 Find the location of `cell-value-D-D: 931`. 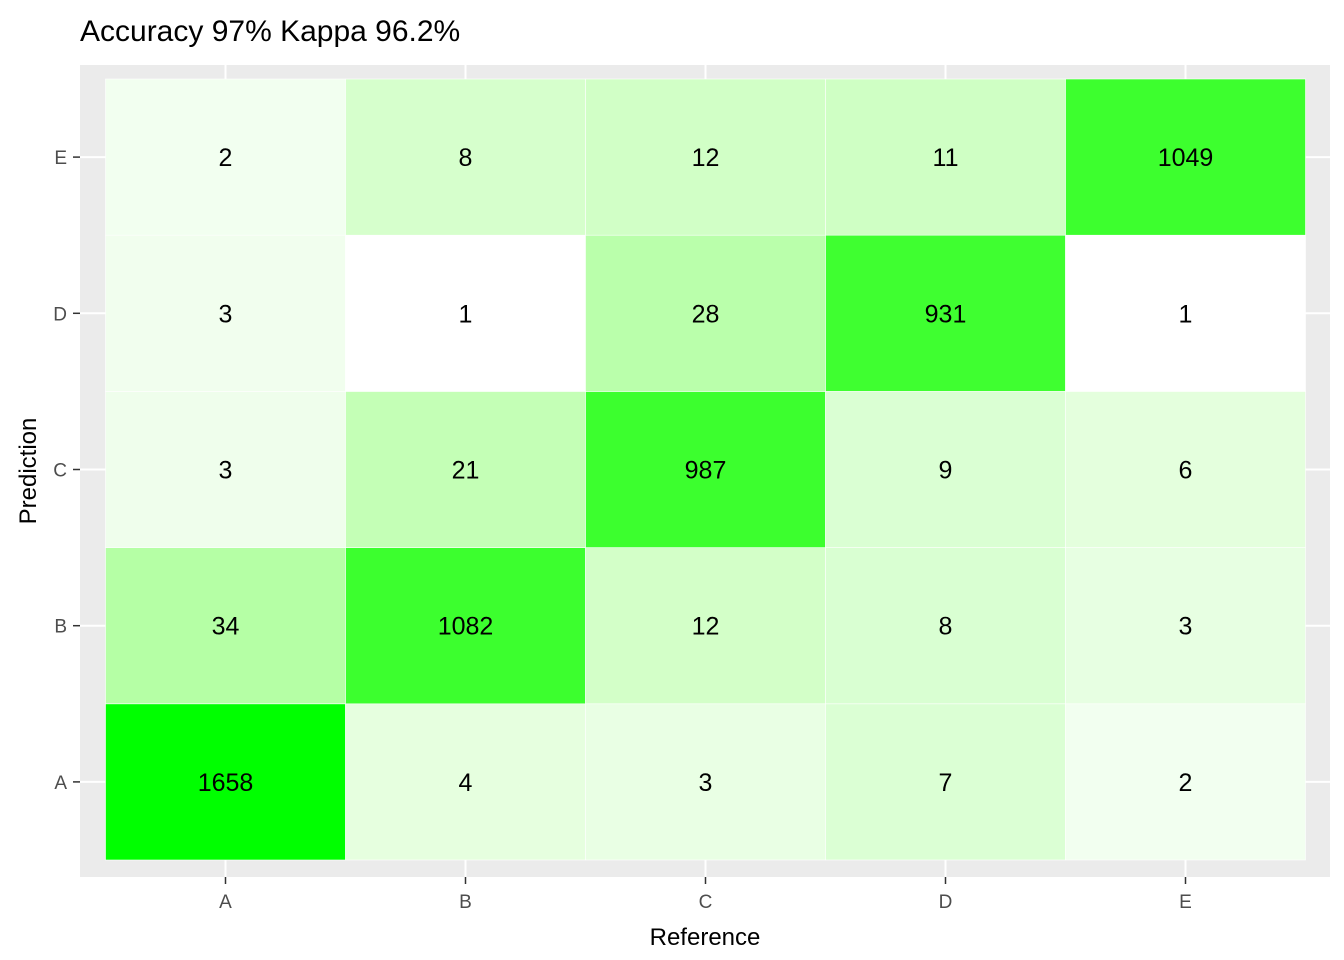

cell-value-D-D: 931 is located at coordinates (946, 314).